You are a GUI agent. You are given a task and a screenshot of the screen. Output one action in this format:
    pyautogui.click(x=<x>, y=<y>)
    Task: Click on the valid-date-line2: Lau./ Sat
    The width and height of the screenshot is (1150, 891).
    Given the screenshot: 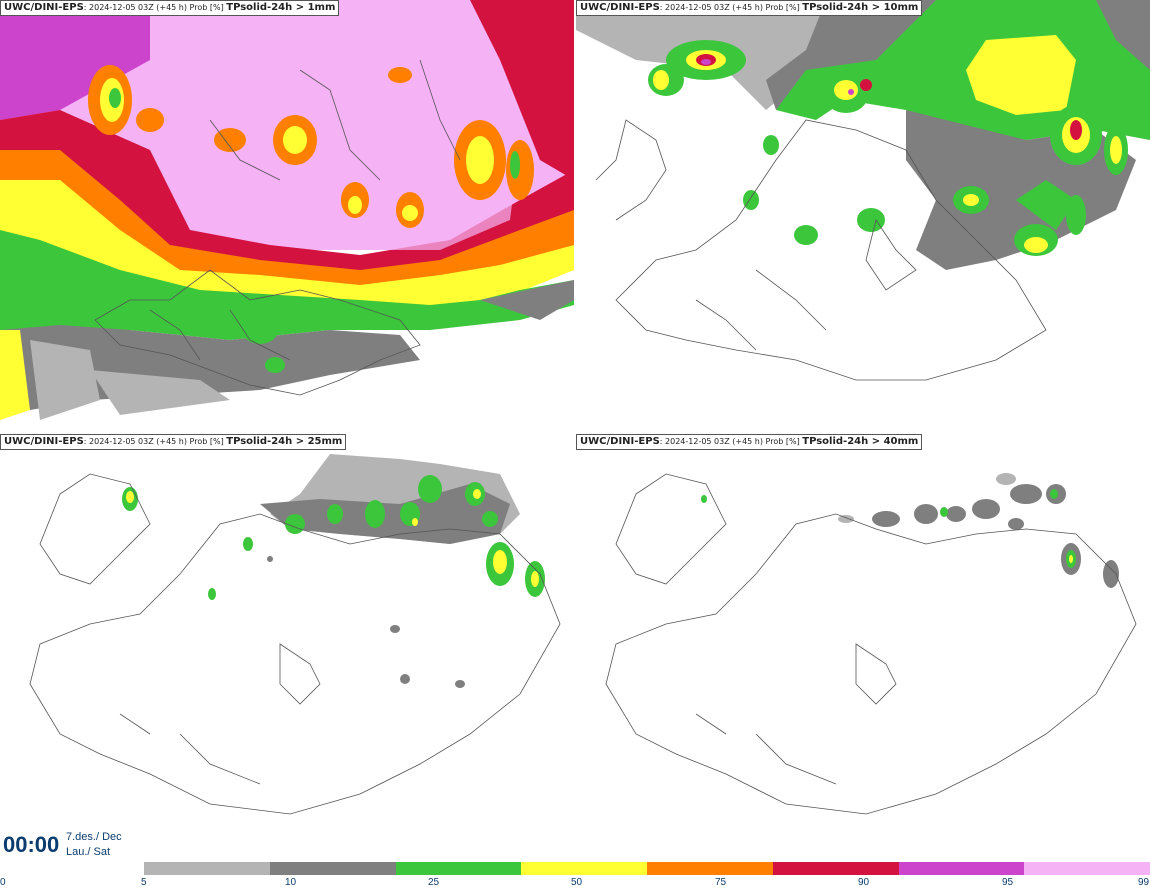 What is the action you would take?
    pyautogui.click(x=88, y=852)
    